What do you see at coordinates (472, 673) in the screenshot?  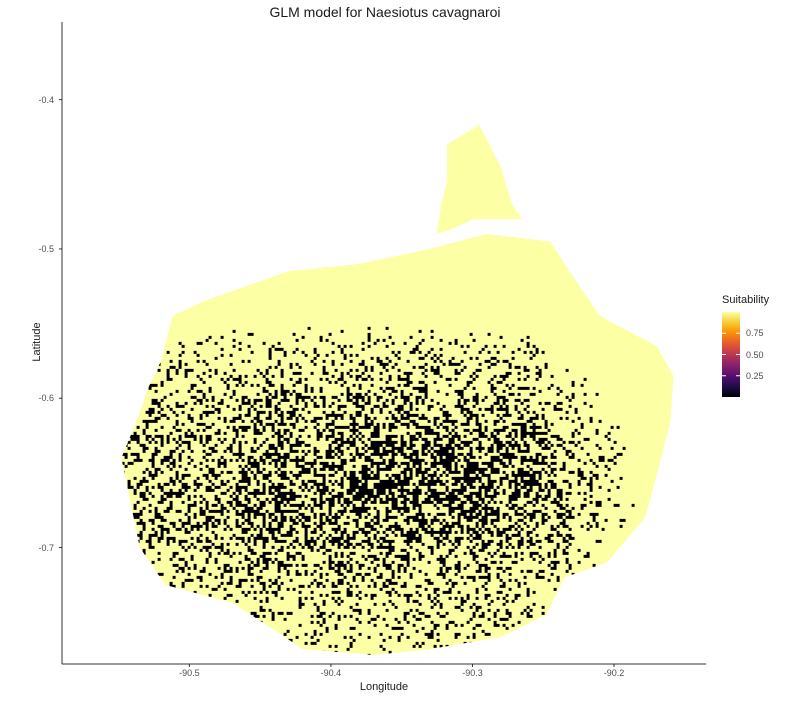 I see `x-tick-label: -90.3` at bounding box center [472, 673].